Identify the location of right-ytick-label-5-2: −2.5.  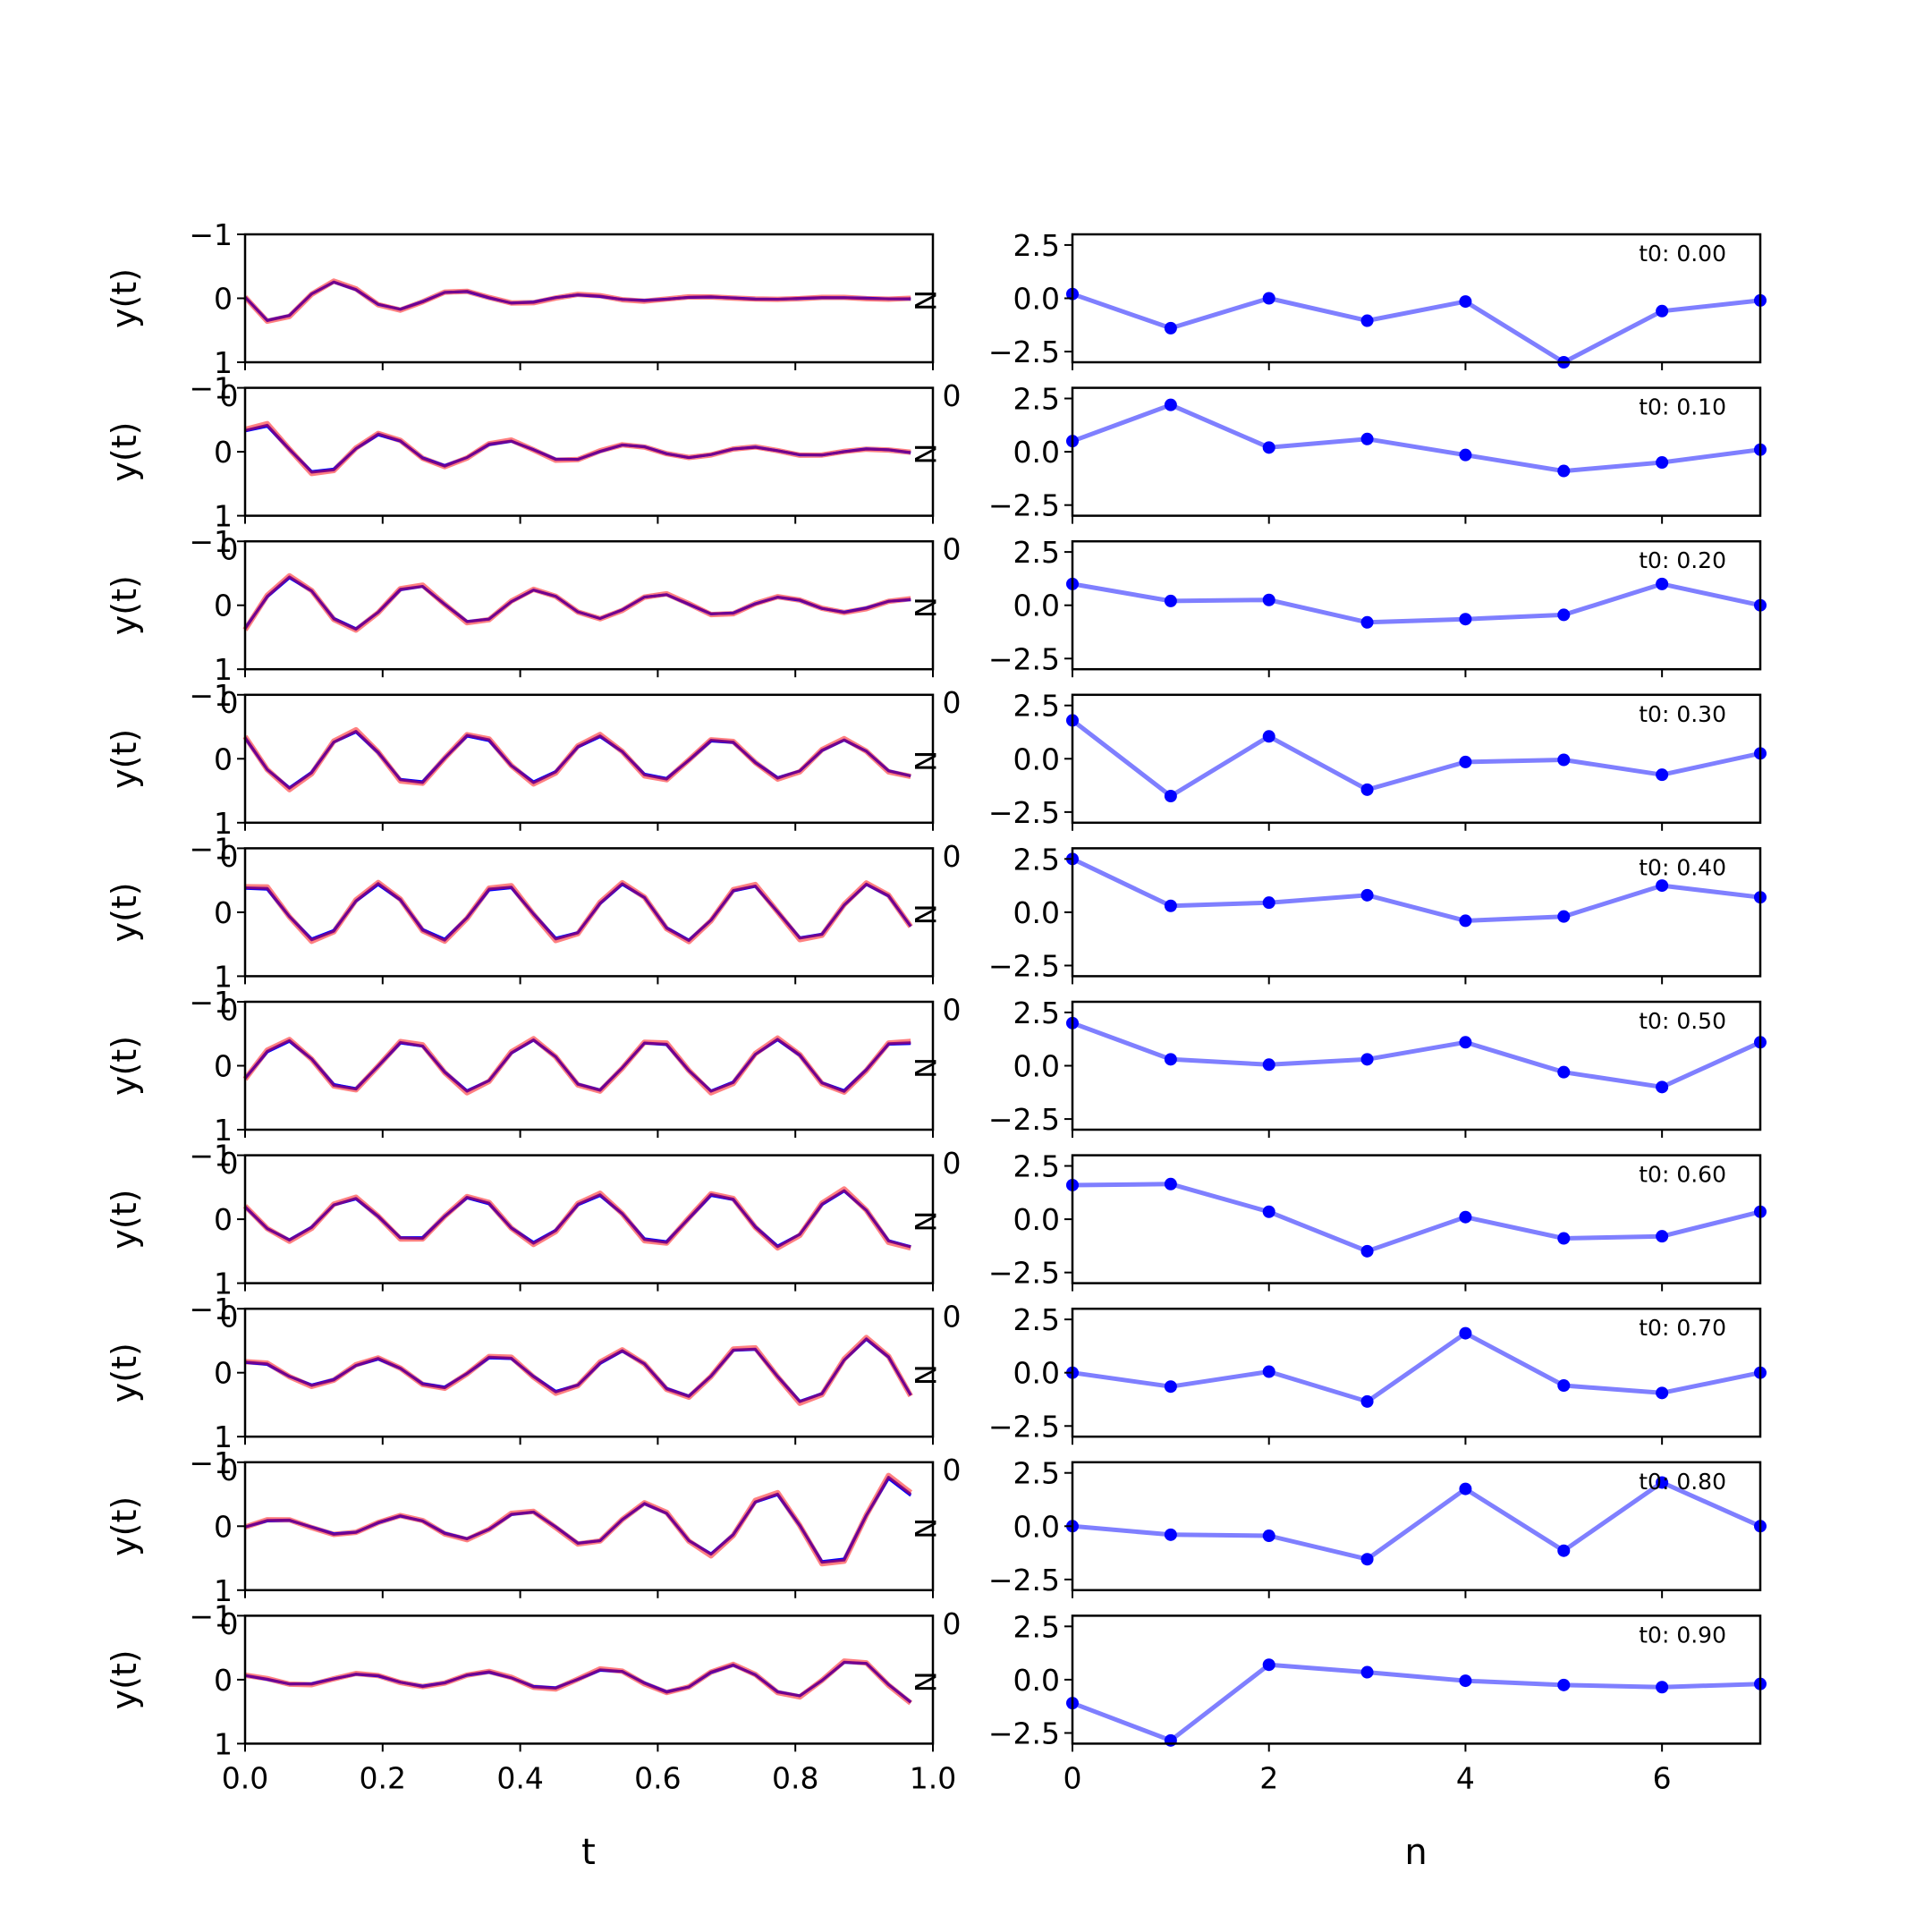
(1024, 1119).